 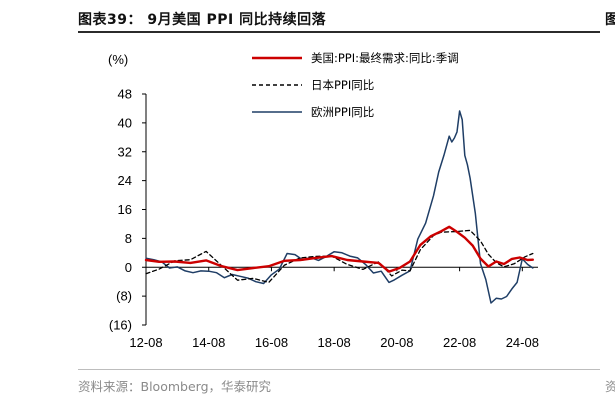 What do you see at coordinates (334, 342) in the screenshot?
I see `x-tick-label: 18-08` at bounding box center [334, 342].